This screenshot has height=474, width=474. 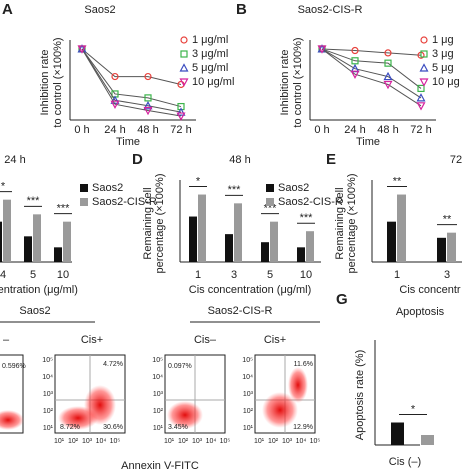 What do you see at coordinates (301, 441) in the screenshot?
I see `x-tick-label: 10⁴` at bounding box center [301, 441].